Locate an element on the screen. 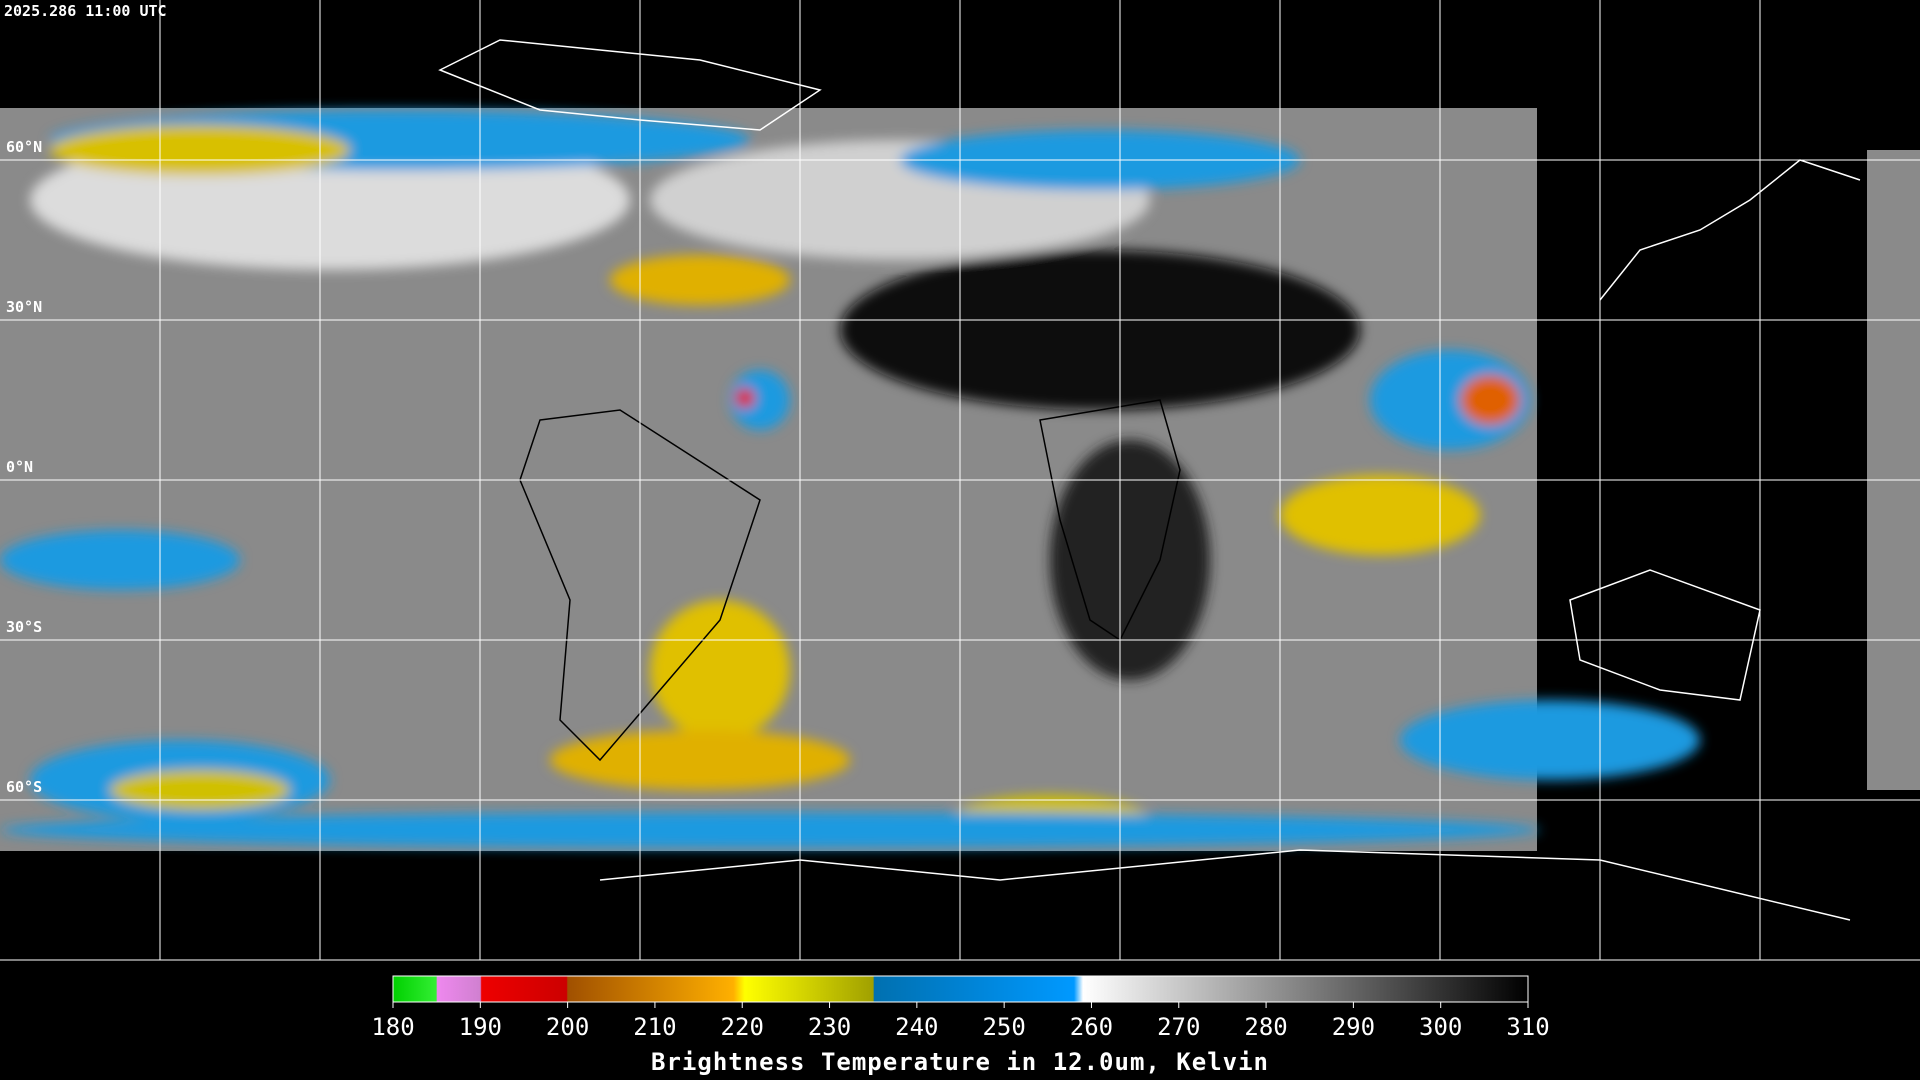 The image size is (1920, 1080). colorbar-tick-label: 180 is located at coordinates (392, 1027).